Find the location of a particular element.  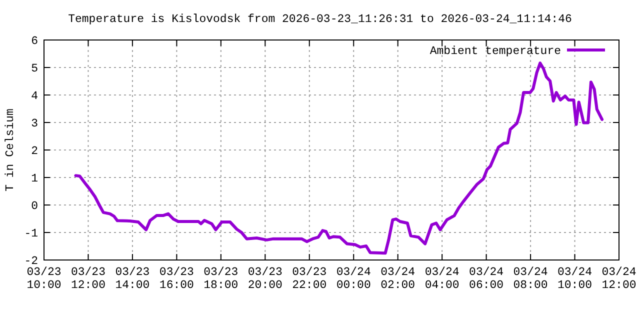

x-tick-label: 03/24 10:00 is located at coordinates (575, 279).